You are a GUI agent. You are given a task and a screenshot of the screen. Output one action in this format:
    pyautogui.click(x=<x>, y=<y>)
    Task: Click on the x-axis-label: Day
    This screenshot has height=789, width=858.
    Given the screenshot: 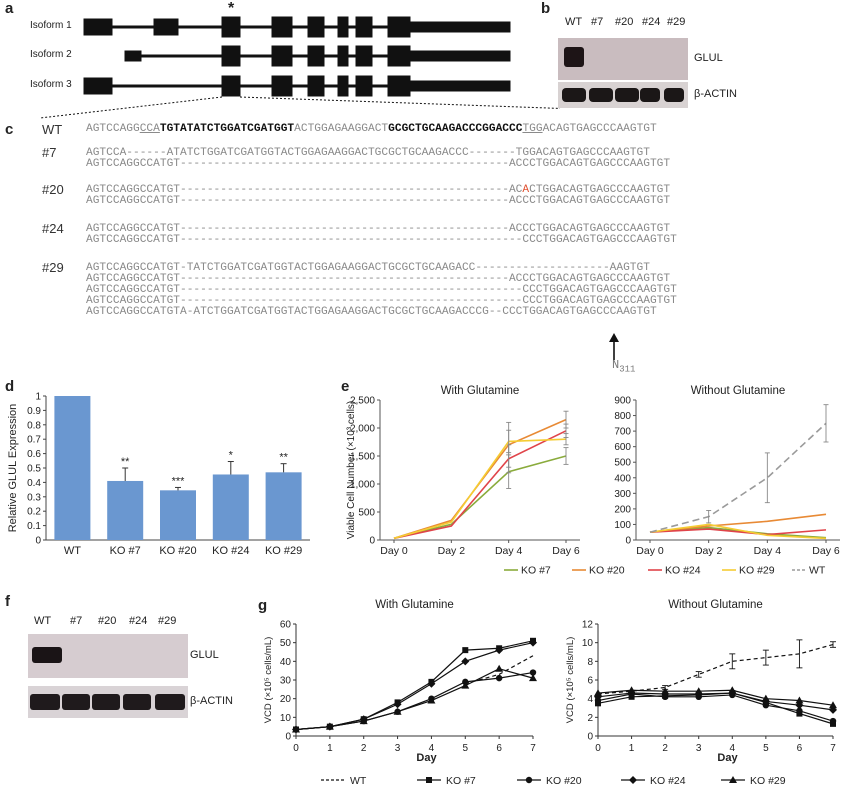 What is the action you would take?
    pyautogui.click(x=727, y=758)
    